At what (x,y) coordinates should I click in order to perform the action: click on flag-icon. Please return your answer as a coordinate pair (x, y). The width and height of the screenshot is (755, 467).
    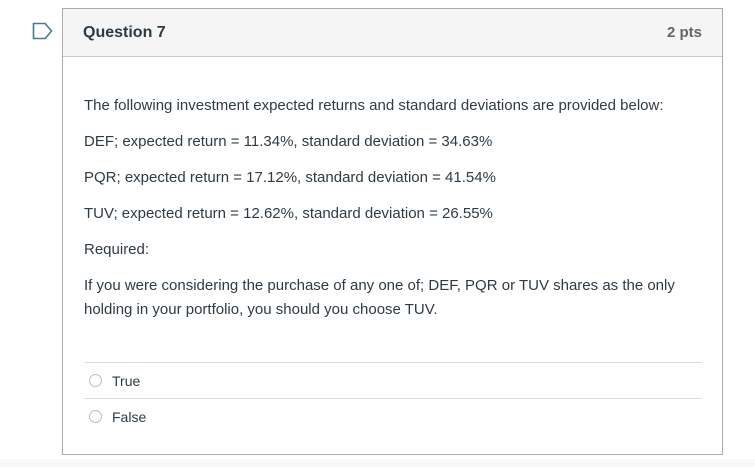
    Looking at the image, I should click on (43, 33).